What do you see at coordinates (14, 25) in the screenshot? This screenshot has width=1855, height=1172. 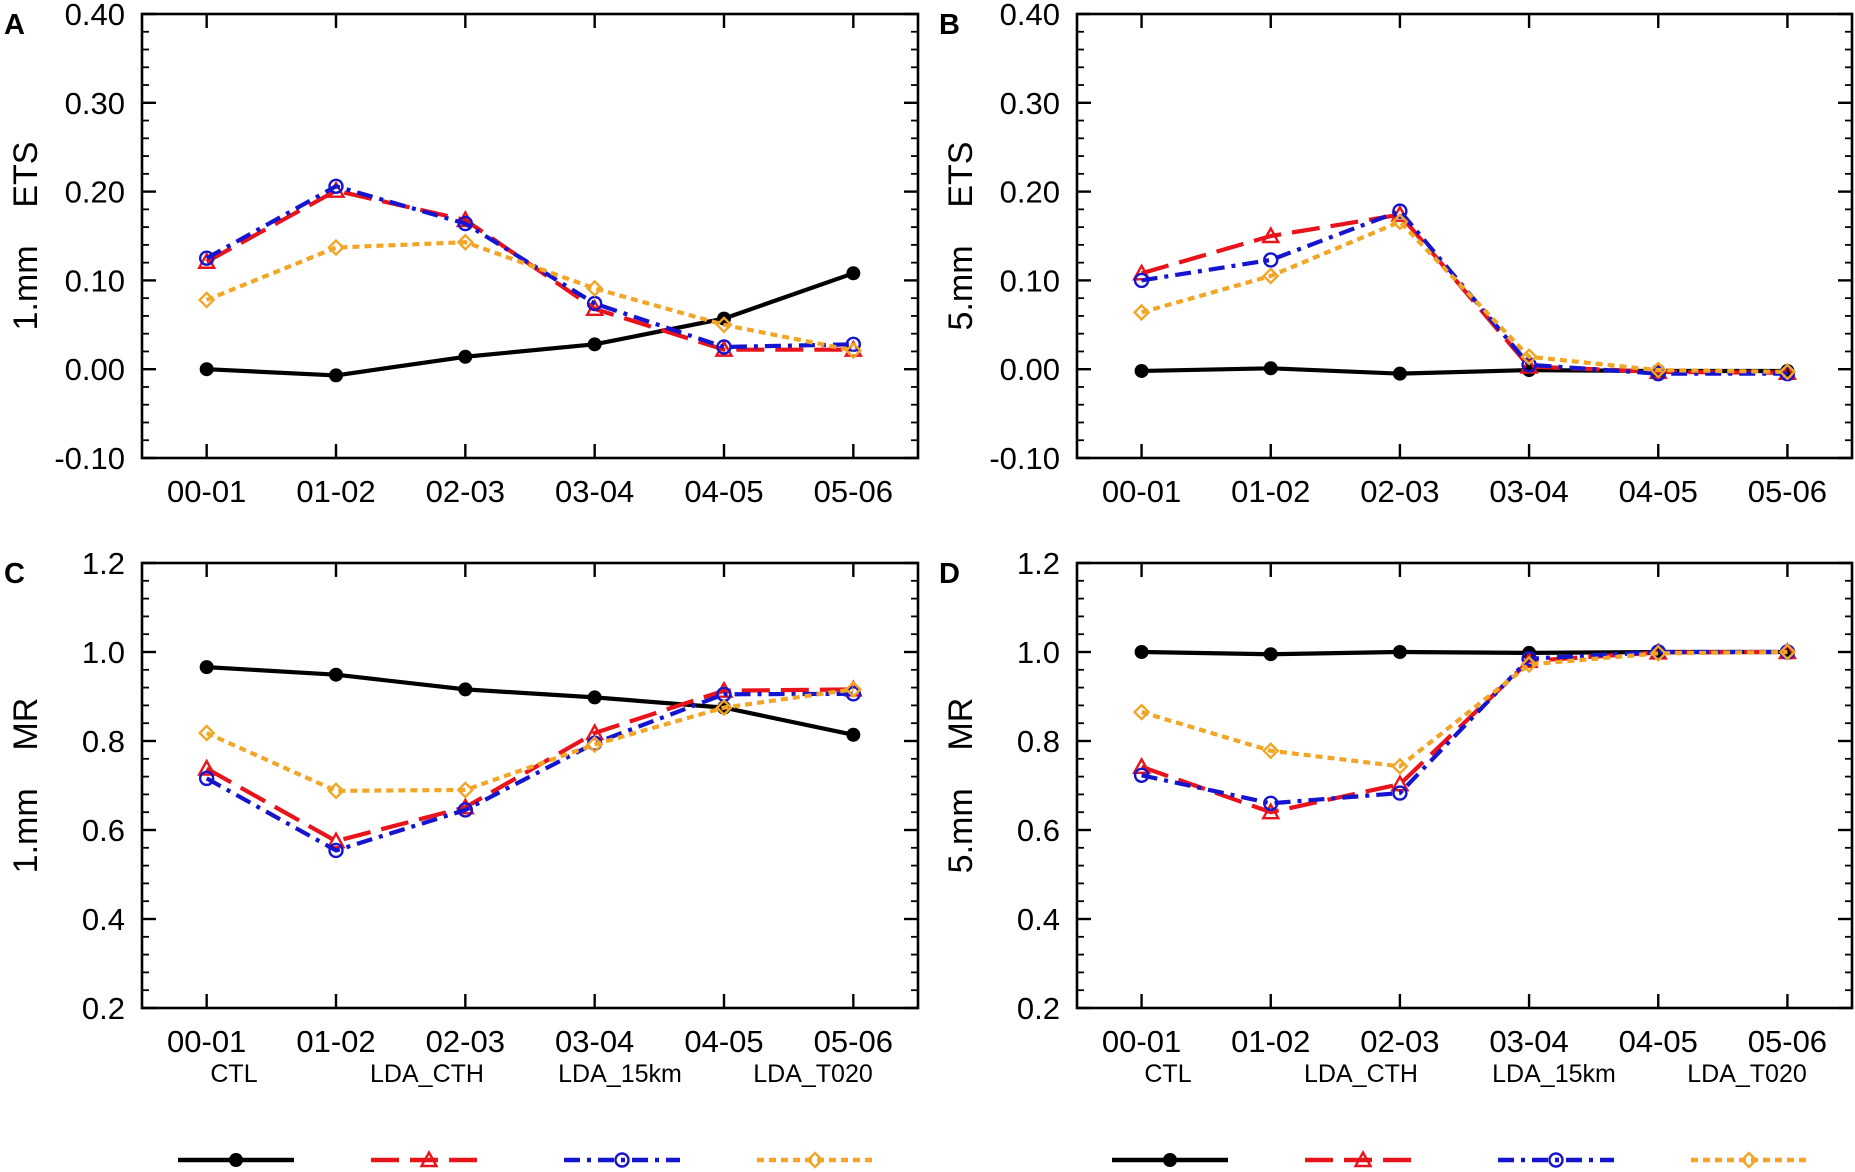 I see `panel-letter: A` at bounding box center [14, 25].